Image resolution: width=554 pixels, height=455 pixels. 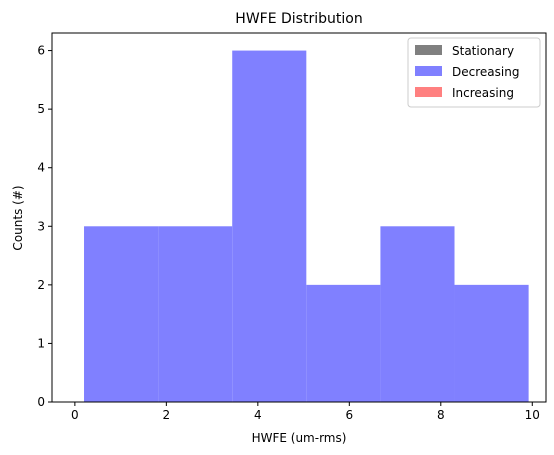 I want to click on y-tick-label: 4, so click(x=41, y=168).